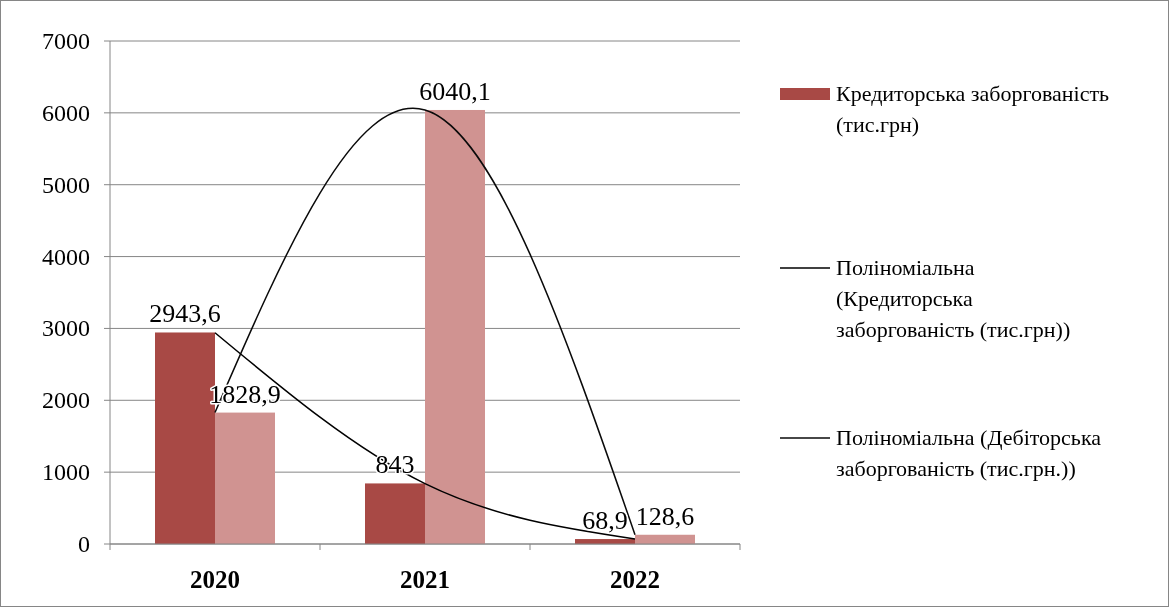 Image resolution: width=1169 pixels, height=607 pixels. I want to click on y-tick-label: 0, so click(84, 544).